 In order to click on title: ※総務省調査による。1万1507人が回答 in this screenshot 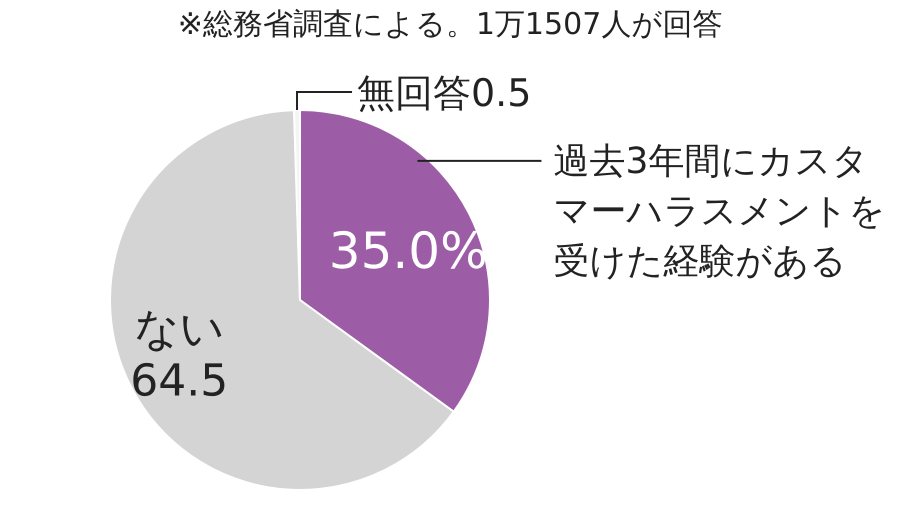, I will do `click(450, 24)`.